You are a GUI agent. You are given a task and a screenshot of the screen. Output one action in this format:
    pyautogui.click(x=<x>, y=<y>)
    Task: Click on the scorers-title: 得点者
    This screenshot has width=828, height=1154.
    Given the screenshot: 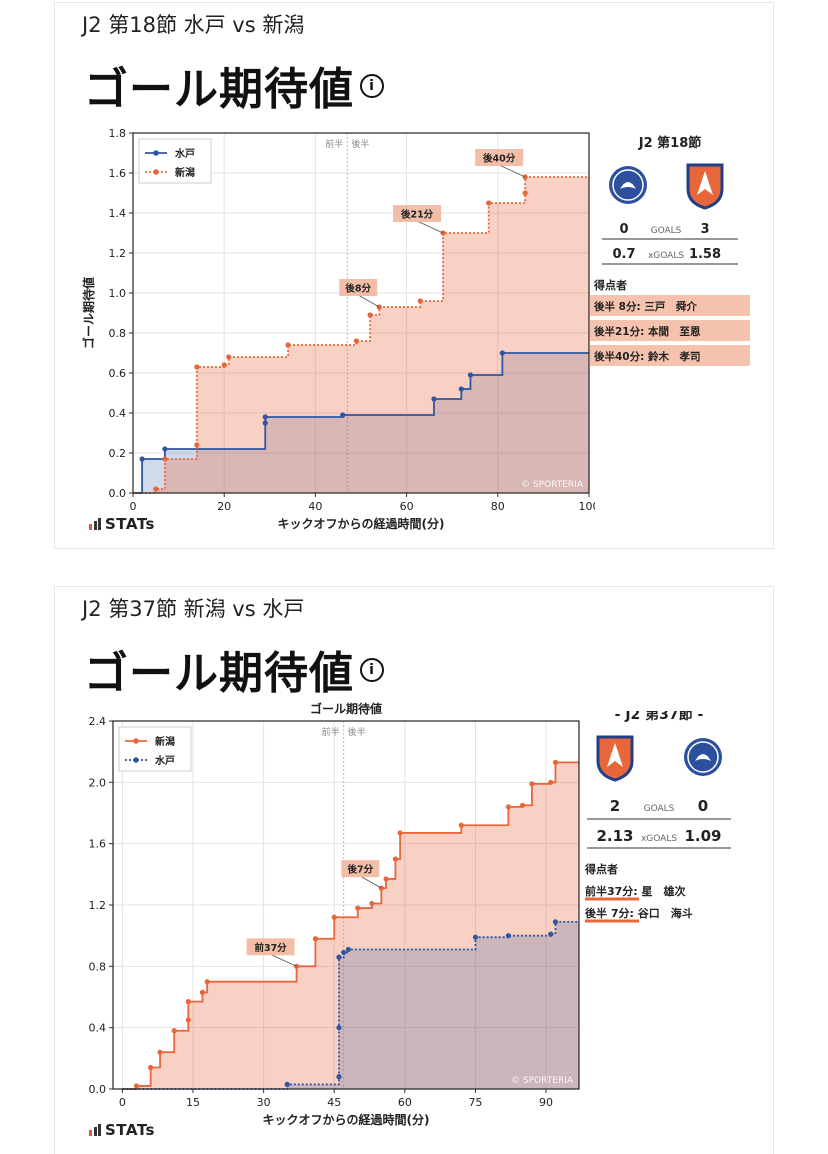 What is the action you would take?
    pyautogui.click(x=610, y=285)
    